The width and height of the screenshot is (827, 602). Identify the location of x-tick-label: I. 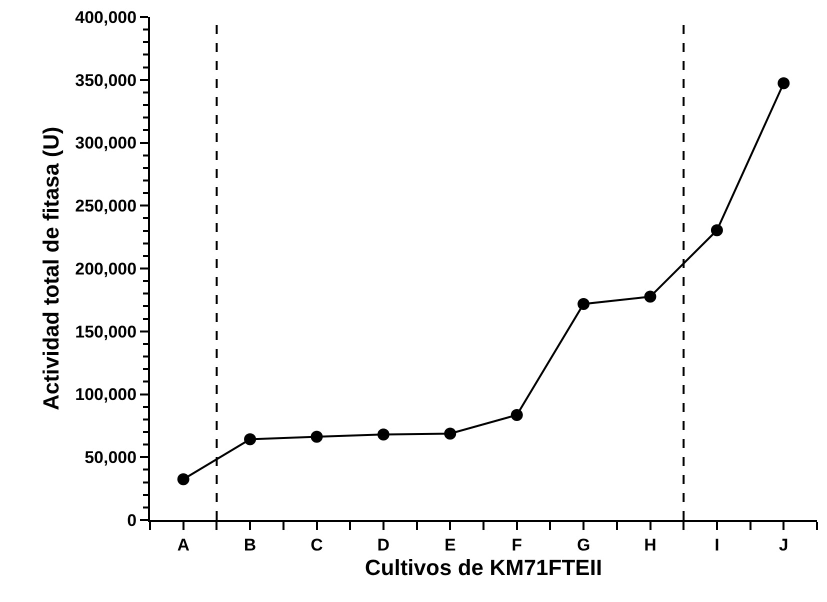
(717, 544).